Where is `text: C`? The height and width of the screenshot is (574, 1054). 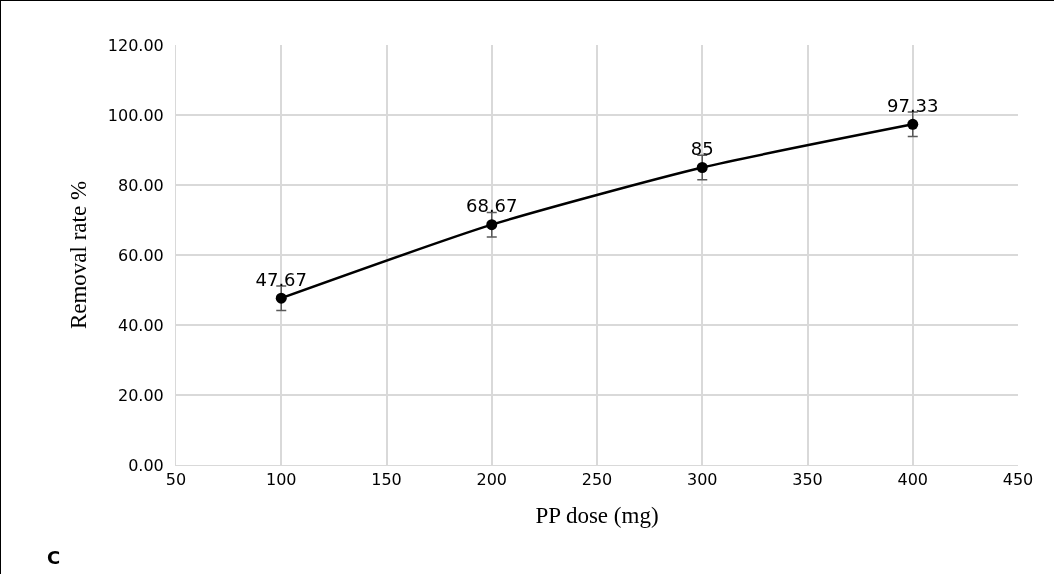
text: C is located at coordinates (54, 557).